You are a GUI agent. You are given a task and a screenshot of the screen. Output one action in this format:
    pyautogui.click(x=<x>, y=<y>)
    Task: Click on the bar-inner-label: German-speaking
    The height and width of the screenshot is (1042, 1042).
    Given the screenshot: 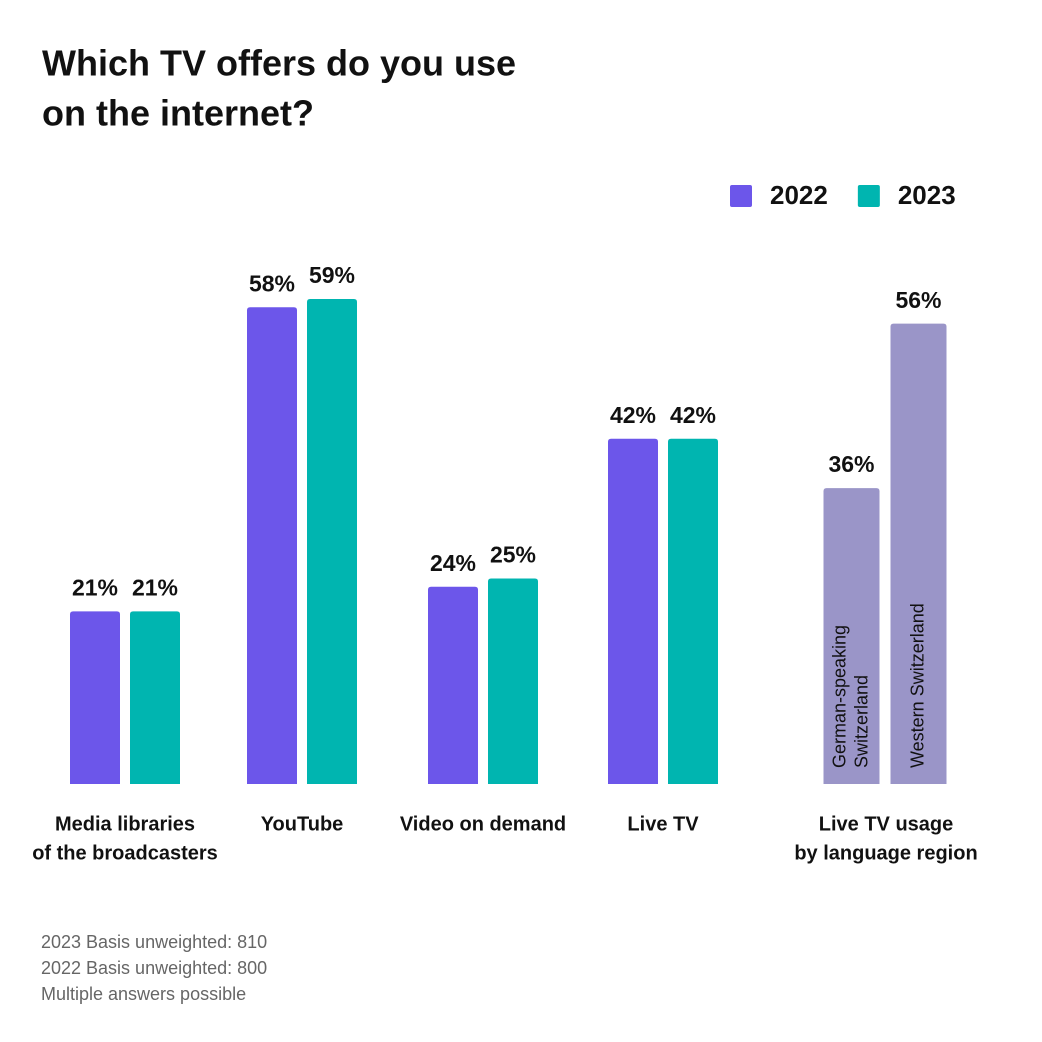 What is the action you would take?
    pyautogui.click(x=839, y=696)
    